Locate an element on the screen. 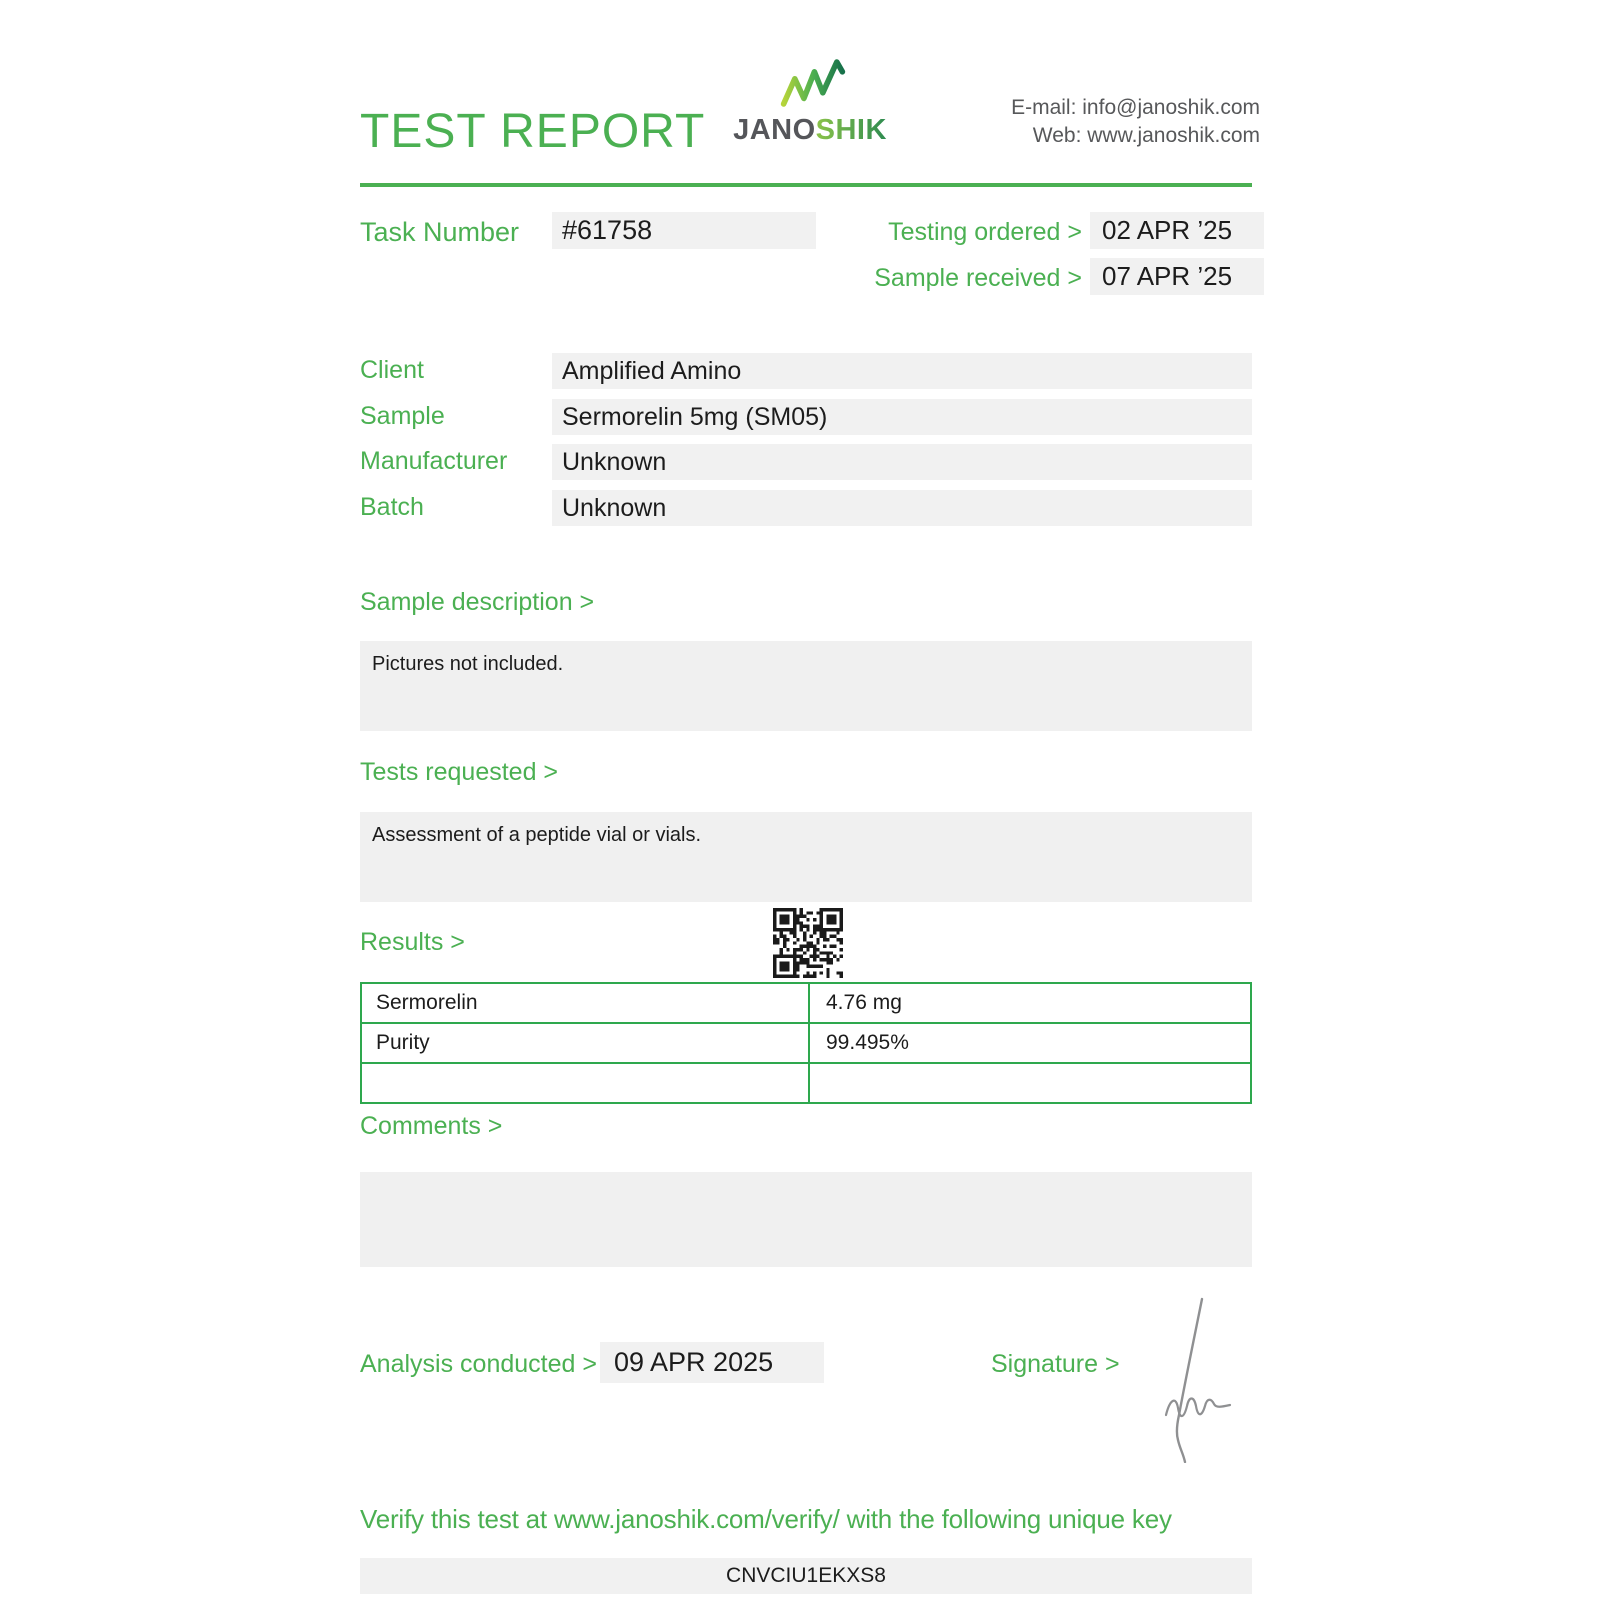 The height and width of the screenshot is (1620, 1620). sample-received-label: Sample received > is located at coordinates (978, 278).